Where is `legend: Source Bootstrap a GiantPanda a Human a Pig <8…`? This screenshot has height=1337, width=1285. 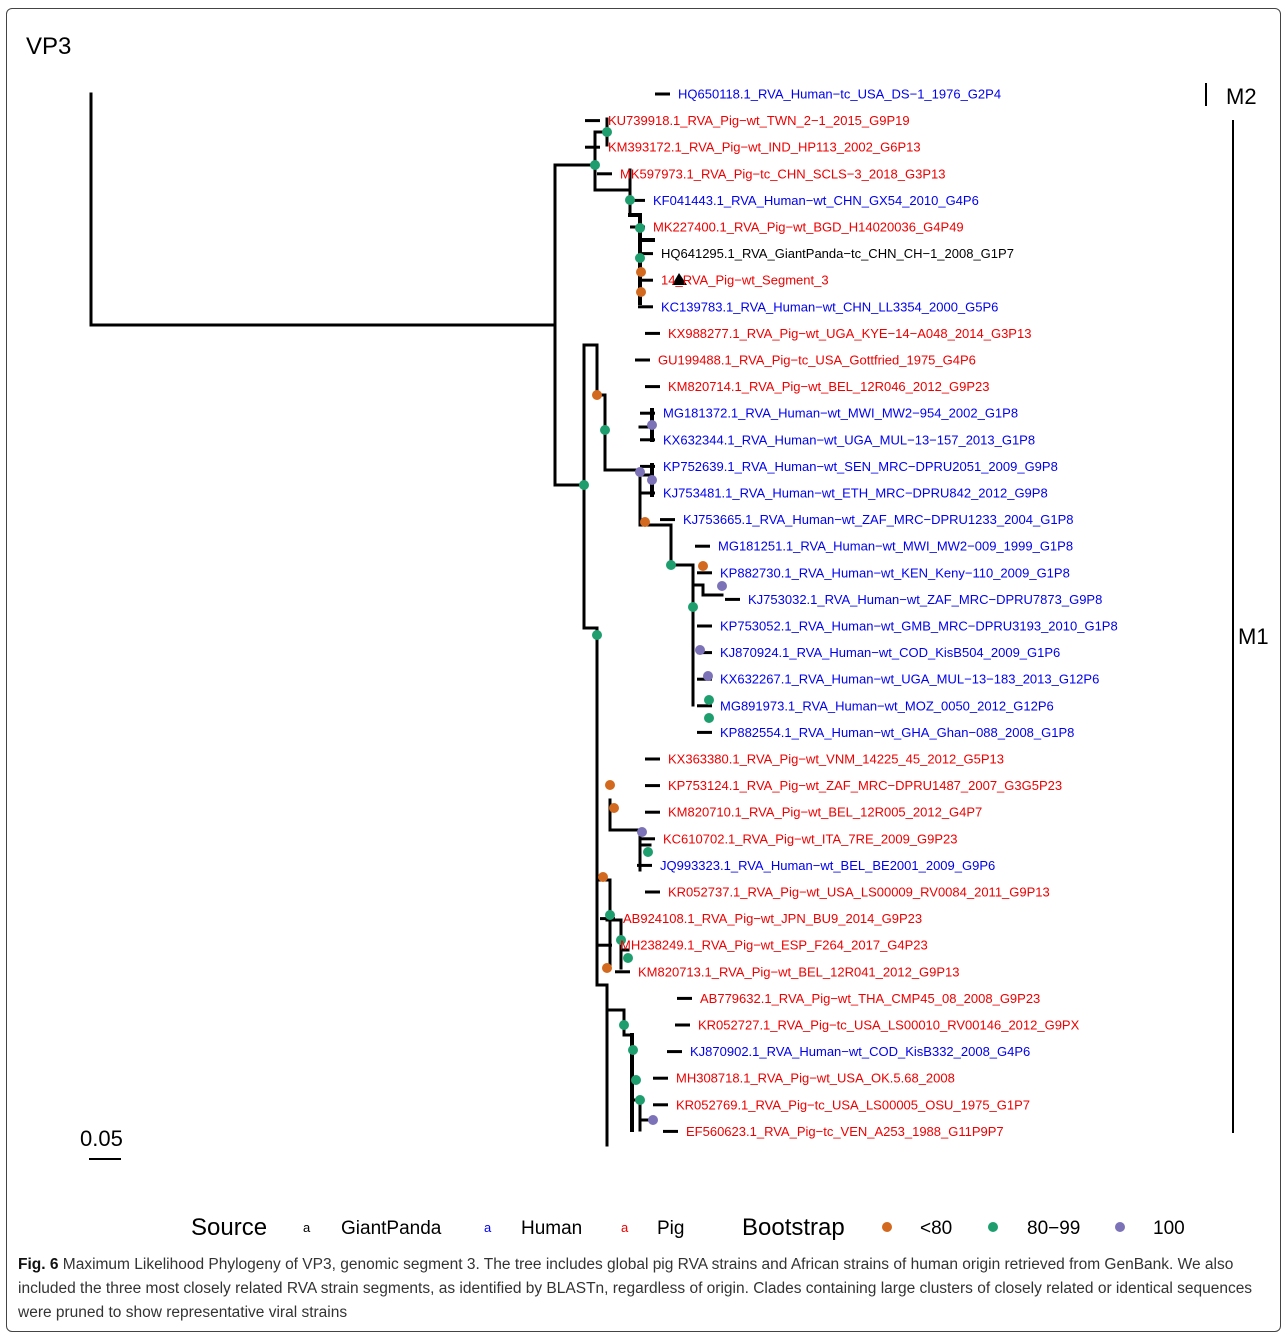 legend: Source Bootstrap a GiantPanda a Human a Pig <8… is located at coordinates (688, 1227).